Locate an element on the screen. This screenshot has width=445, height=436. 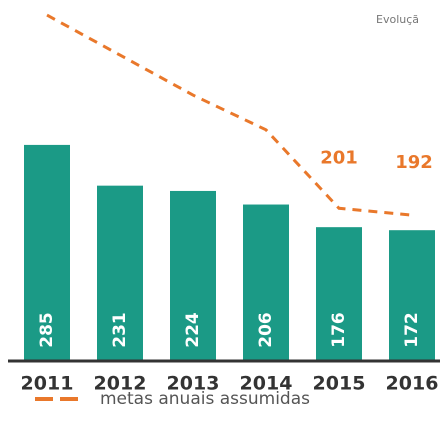
line-value-label: 201 is located at coordinates (339, 157).